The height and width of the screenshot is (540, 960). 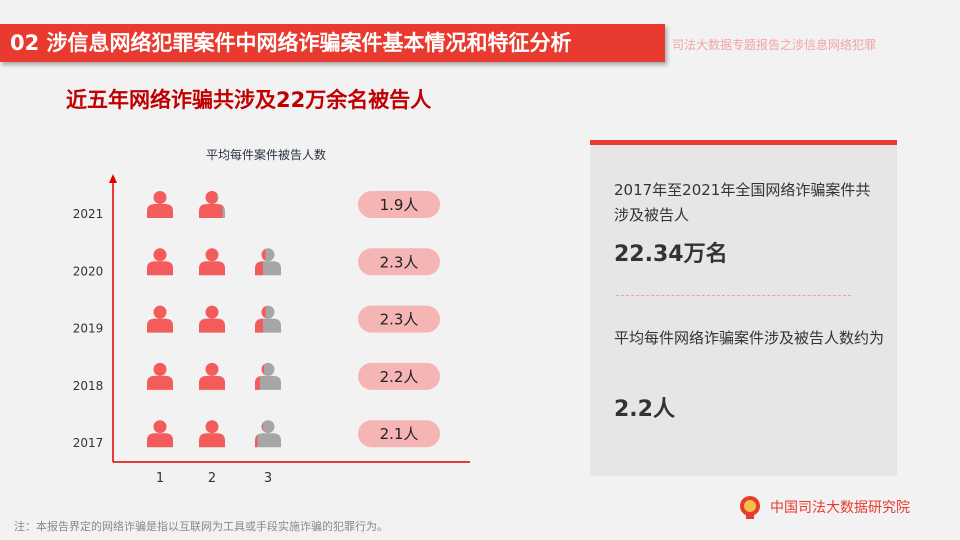 What do you see at coordinates (88, 214) in the screenshot?
I see `year-label: 2021` at bounding box center [88, 214].